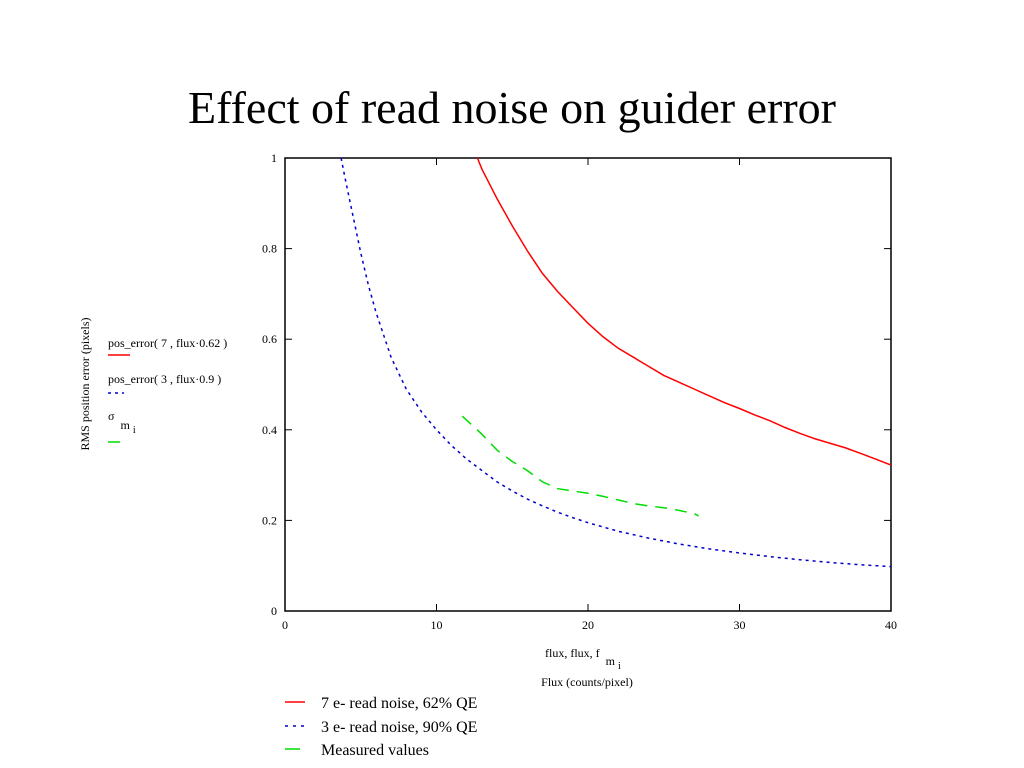  What do you see at coordinates (285, 625) in the screenshot?
I see `x-tick-label: 0` at bounding box center [285, 625].